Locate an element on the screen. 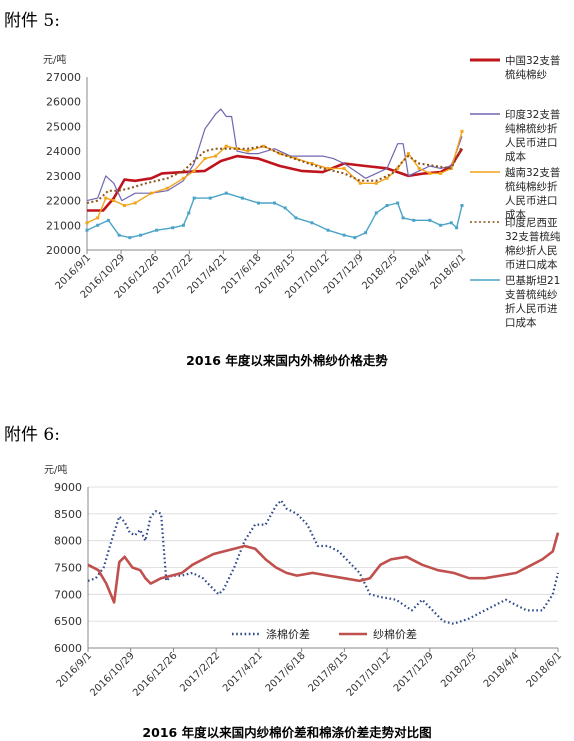 The image size is (574, 741). x-tick-label: 2017/10/12 is located at coordinates (369, 674).